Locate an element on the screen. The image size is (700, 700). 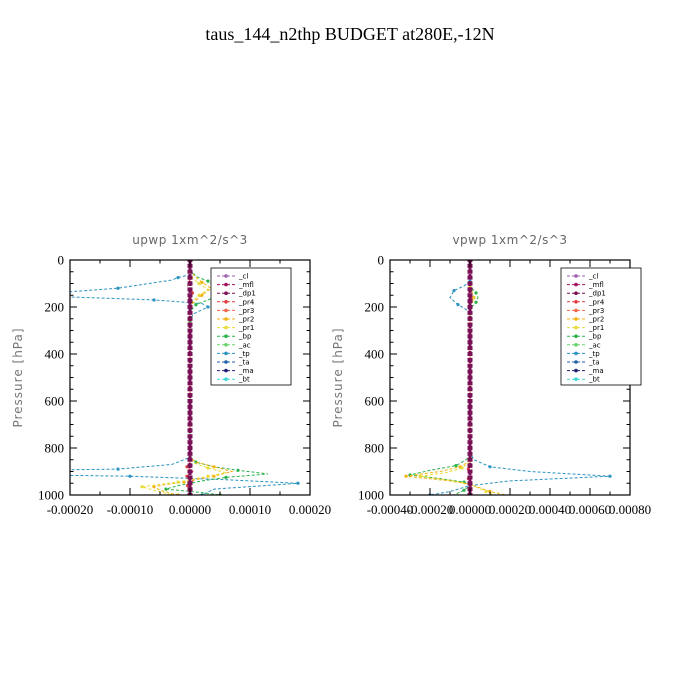
x-tick-label: 0.00060 is located at coordinates (590, 509).